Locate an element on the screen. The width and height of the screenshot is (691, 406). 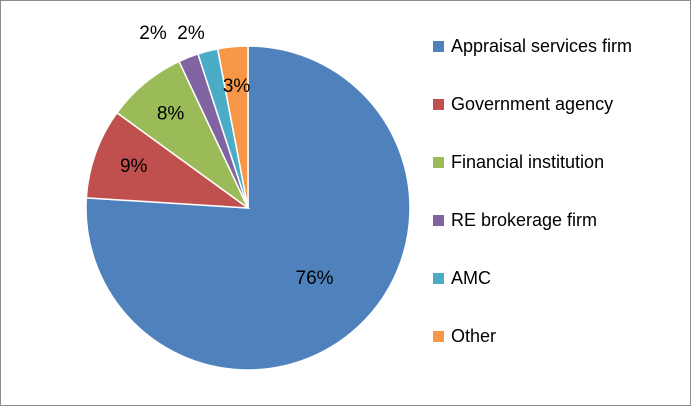
legend-item: Appraisal services firm is located at coordinates (537, 46).